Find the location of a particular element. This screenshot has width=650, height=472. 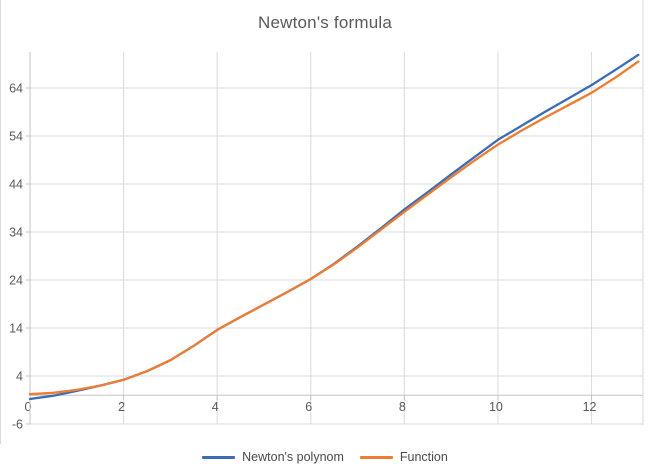

x-tick-label: 0 is located at coordinates (28, 407).